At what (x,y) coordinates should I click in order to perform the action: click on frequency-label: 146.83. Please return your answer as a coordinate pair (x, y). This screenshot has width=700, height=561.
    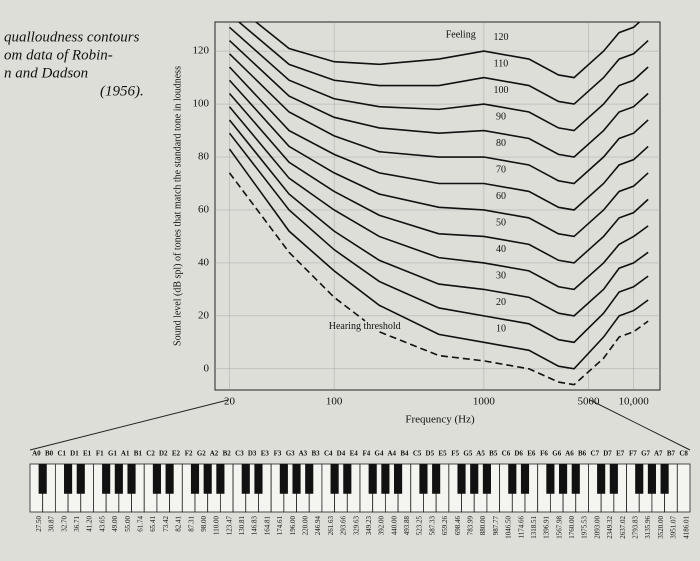
    Looking at the image, I should click on (255, 526).